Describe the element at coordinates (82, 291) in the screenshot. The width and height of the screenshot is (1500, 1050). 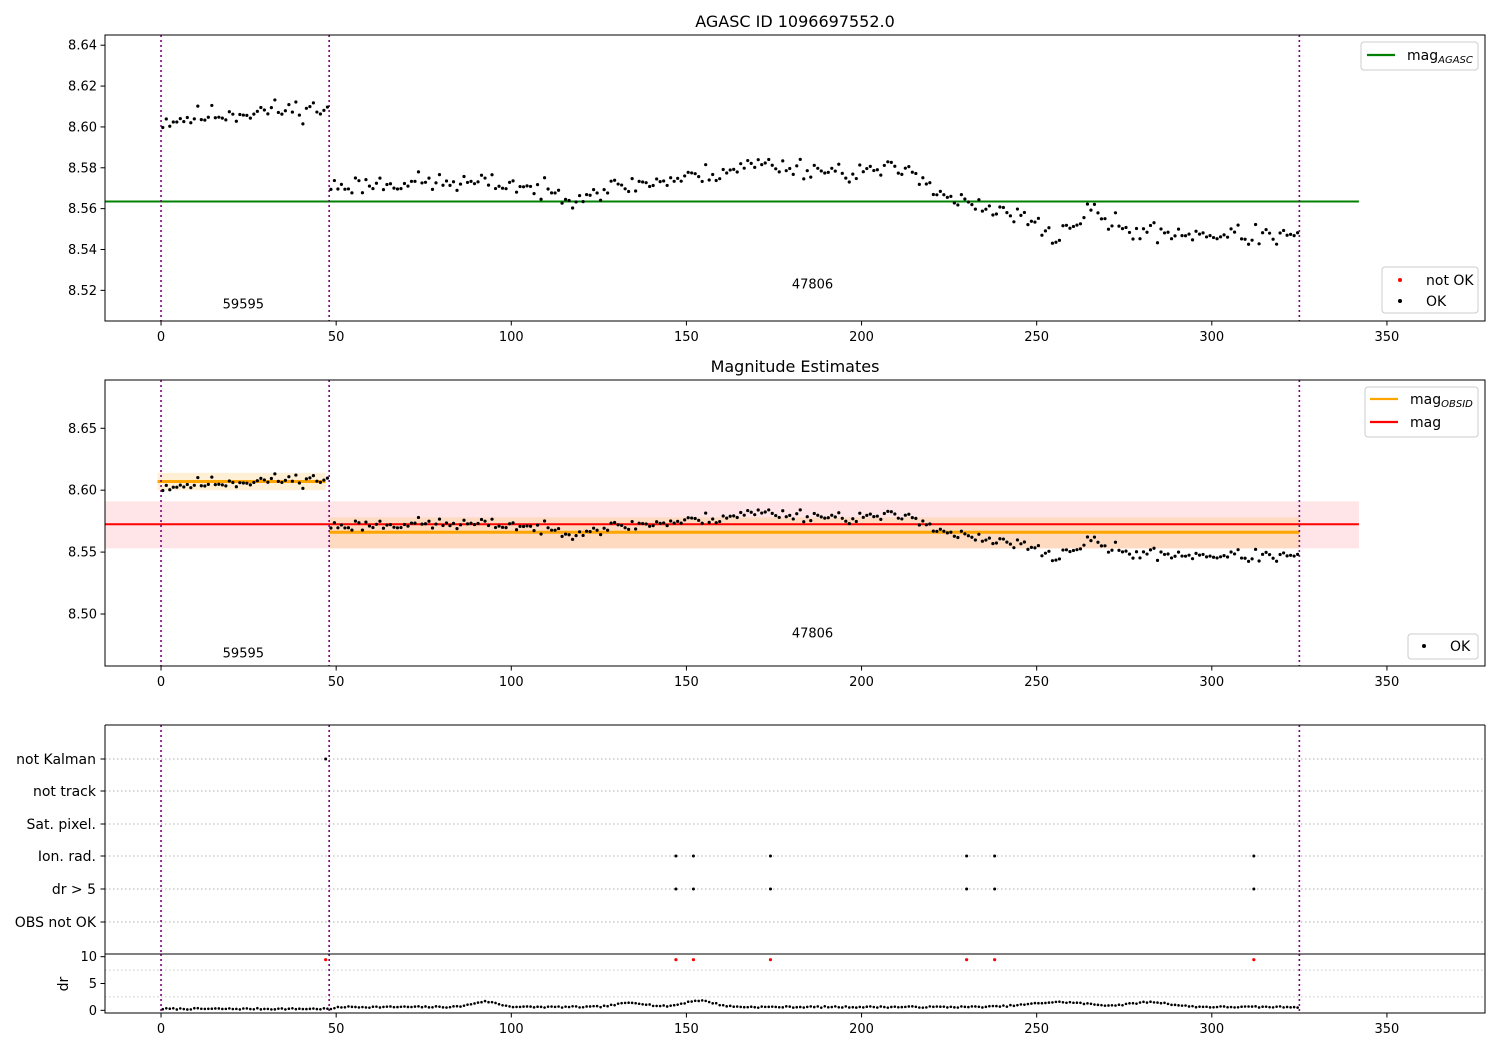
I see `y-tick-label: 8.52` at that location.